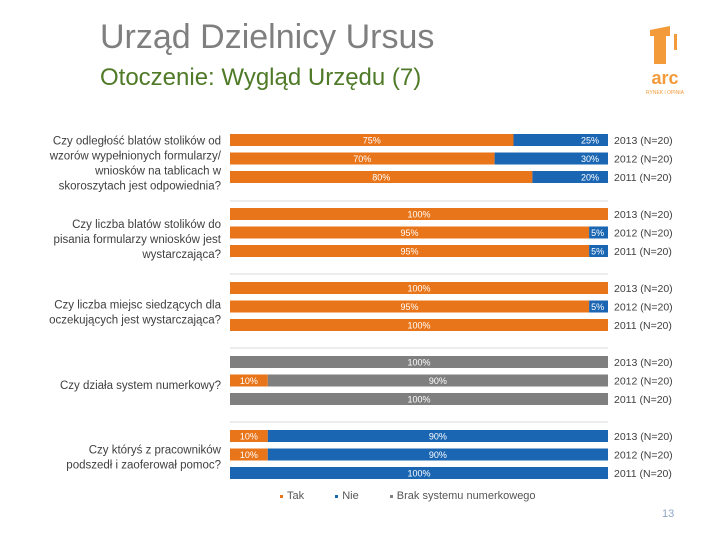 The width and height of the screenshot is (720, 540). I want to click on legend-label-brak: Brak systemu numerkowego, so click(466, 496).